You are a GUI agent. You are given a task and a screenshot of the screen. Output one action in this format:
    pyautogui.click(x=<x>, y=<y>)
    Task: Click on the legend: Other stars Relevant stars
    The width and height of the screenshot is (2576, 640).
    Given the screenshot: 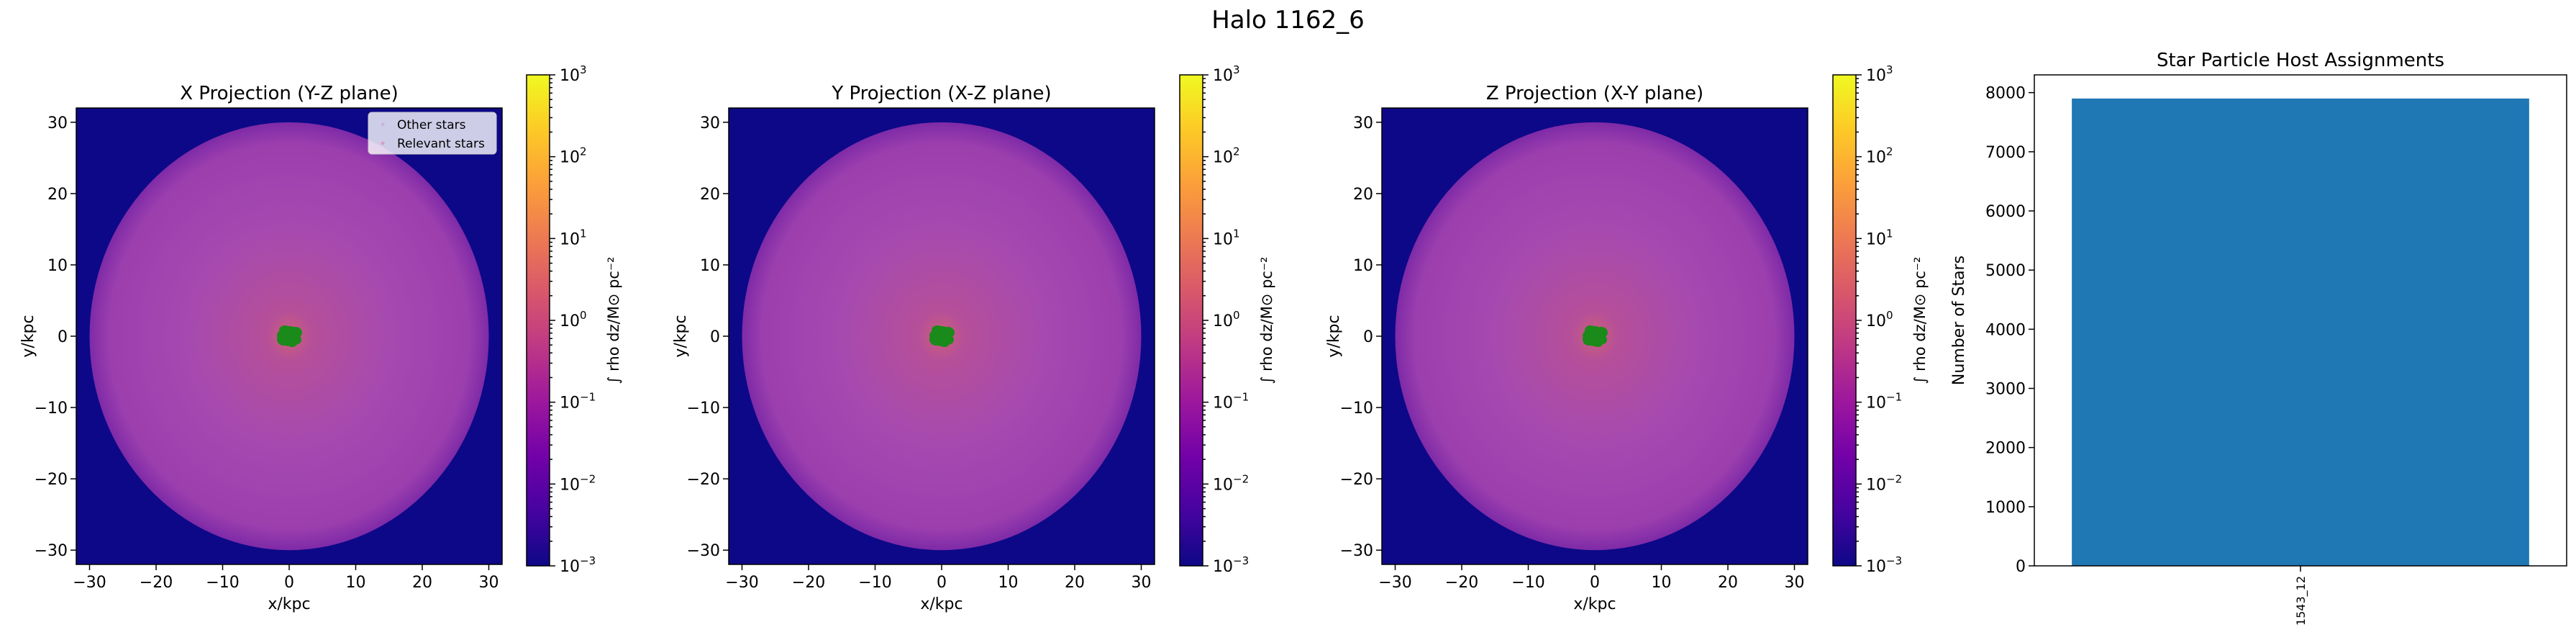 What is the action you would take?
    pyautogui.click(x=432, y=133)
    